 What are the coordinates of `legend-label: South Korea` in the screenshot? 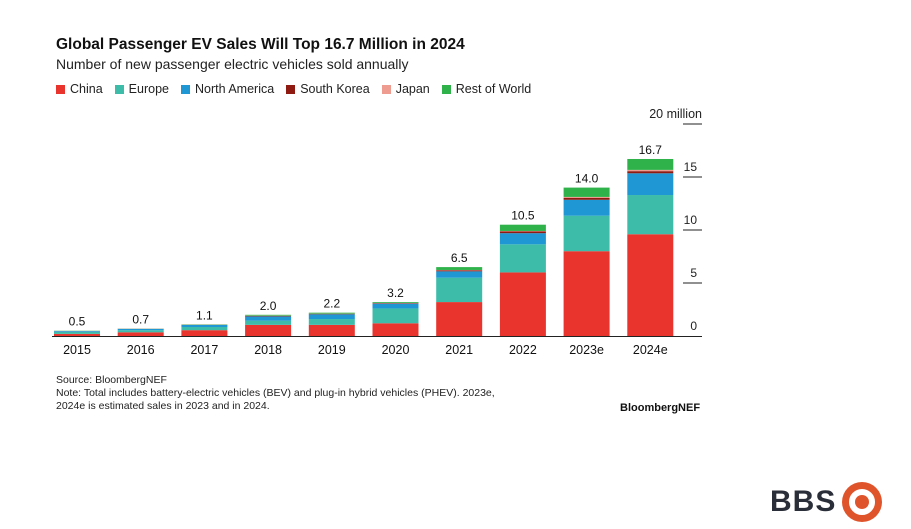 It's located at (335, 89).